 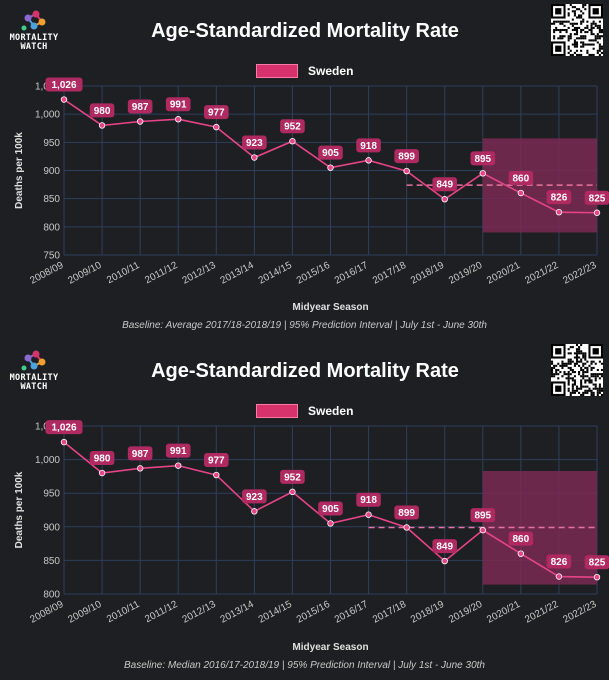 What do you see at coordinates (595, 11) in the screenshot?
I see `qr-finder-core` at bounding box center [595, 11].